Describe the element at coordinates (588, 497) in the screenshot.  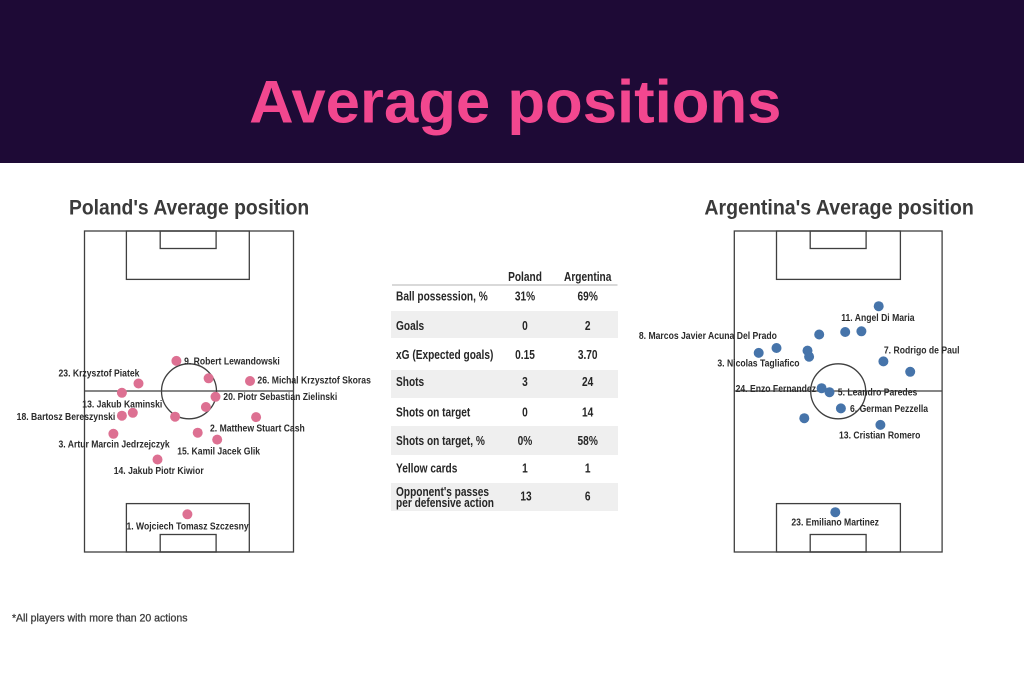
I see `svg-text: 6` at that location.